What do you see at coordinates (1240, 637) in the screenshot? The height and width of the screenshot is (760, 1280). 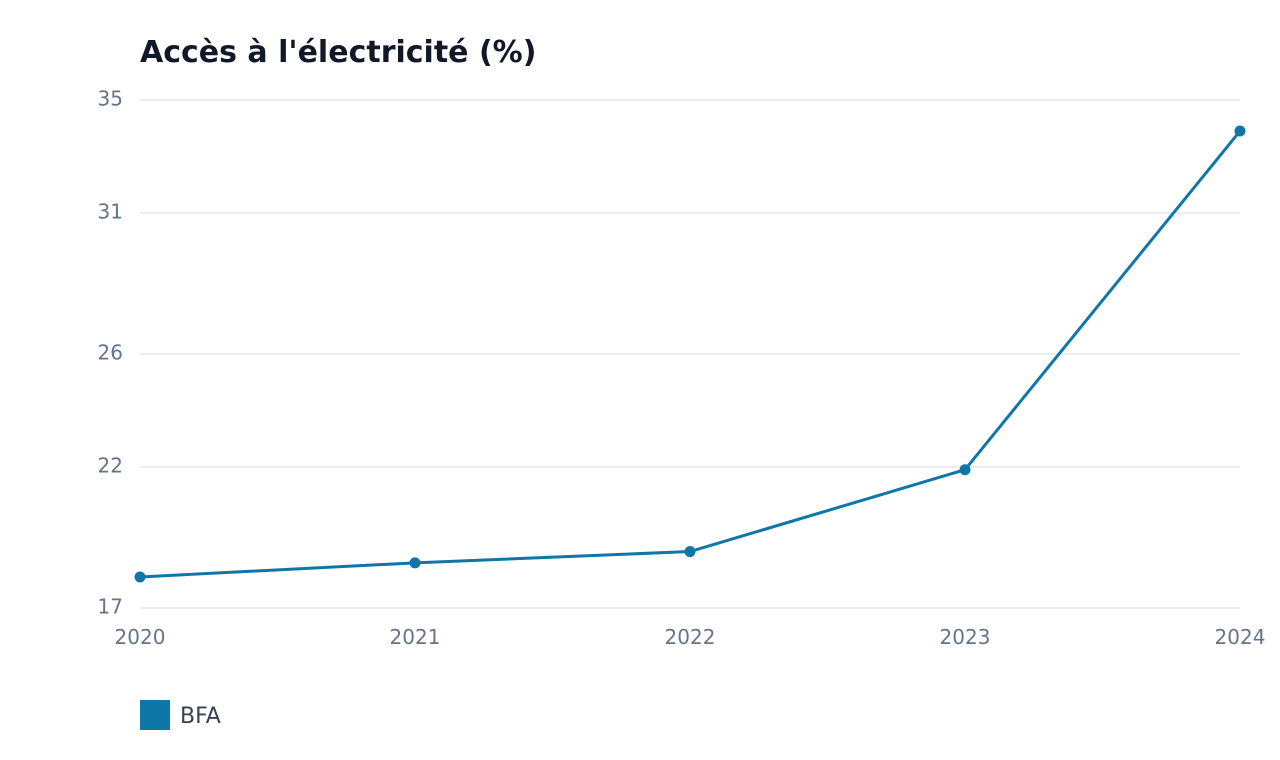 I see `x-tick-label: 2024` at bounding box center [1240, 637].